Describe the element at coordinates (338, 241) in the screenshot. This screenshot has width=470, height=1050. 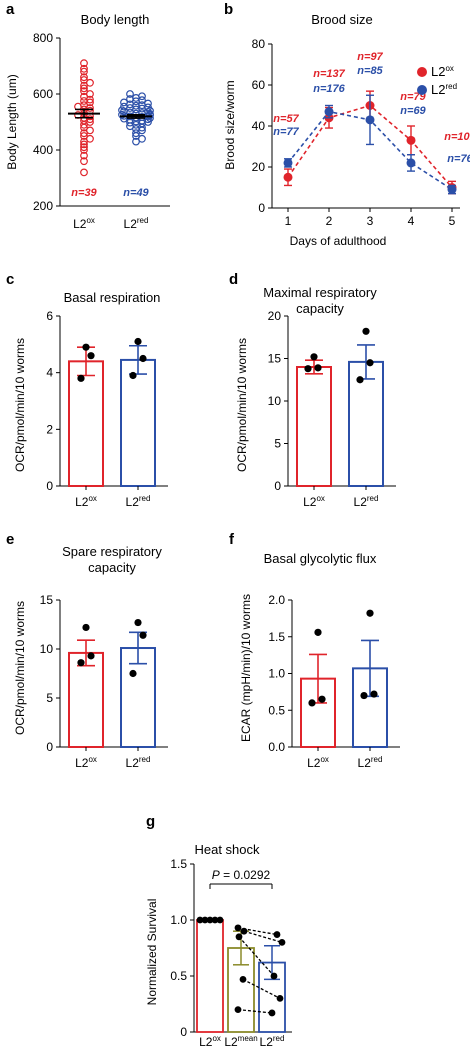
I see `panel-b-x-axis-label: Days of adulthood` at that location.